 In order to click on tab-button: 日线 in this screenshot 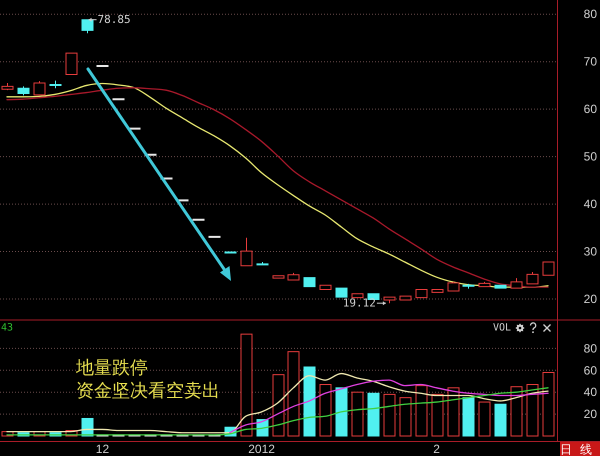, I will do `click(580, 449)`.